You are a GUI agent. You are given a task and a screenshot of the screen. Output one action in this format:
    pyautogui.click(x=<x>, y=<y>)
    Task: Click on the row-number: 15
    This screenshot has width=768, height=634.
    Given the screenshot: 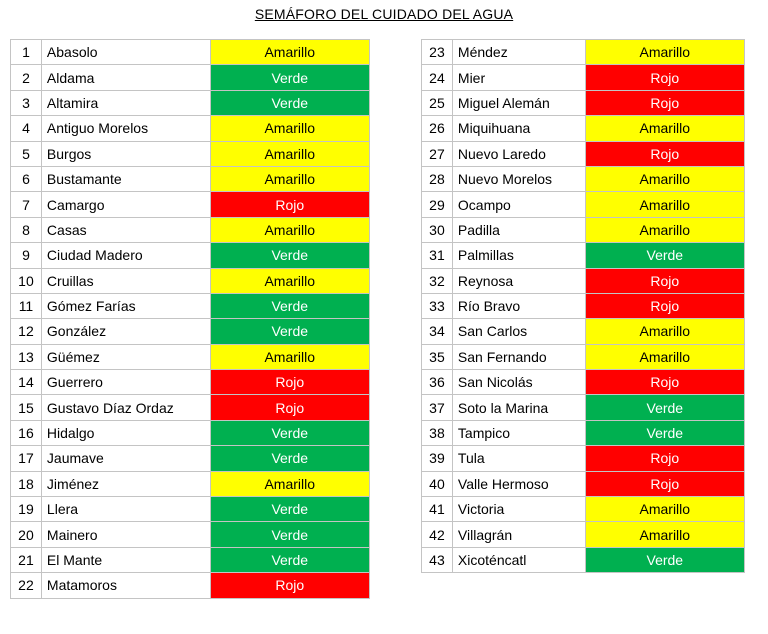 What is the action you would take?
    pyautogui.click(x=26, y=407)
    